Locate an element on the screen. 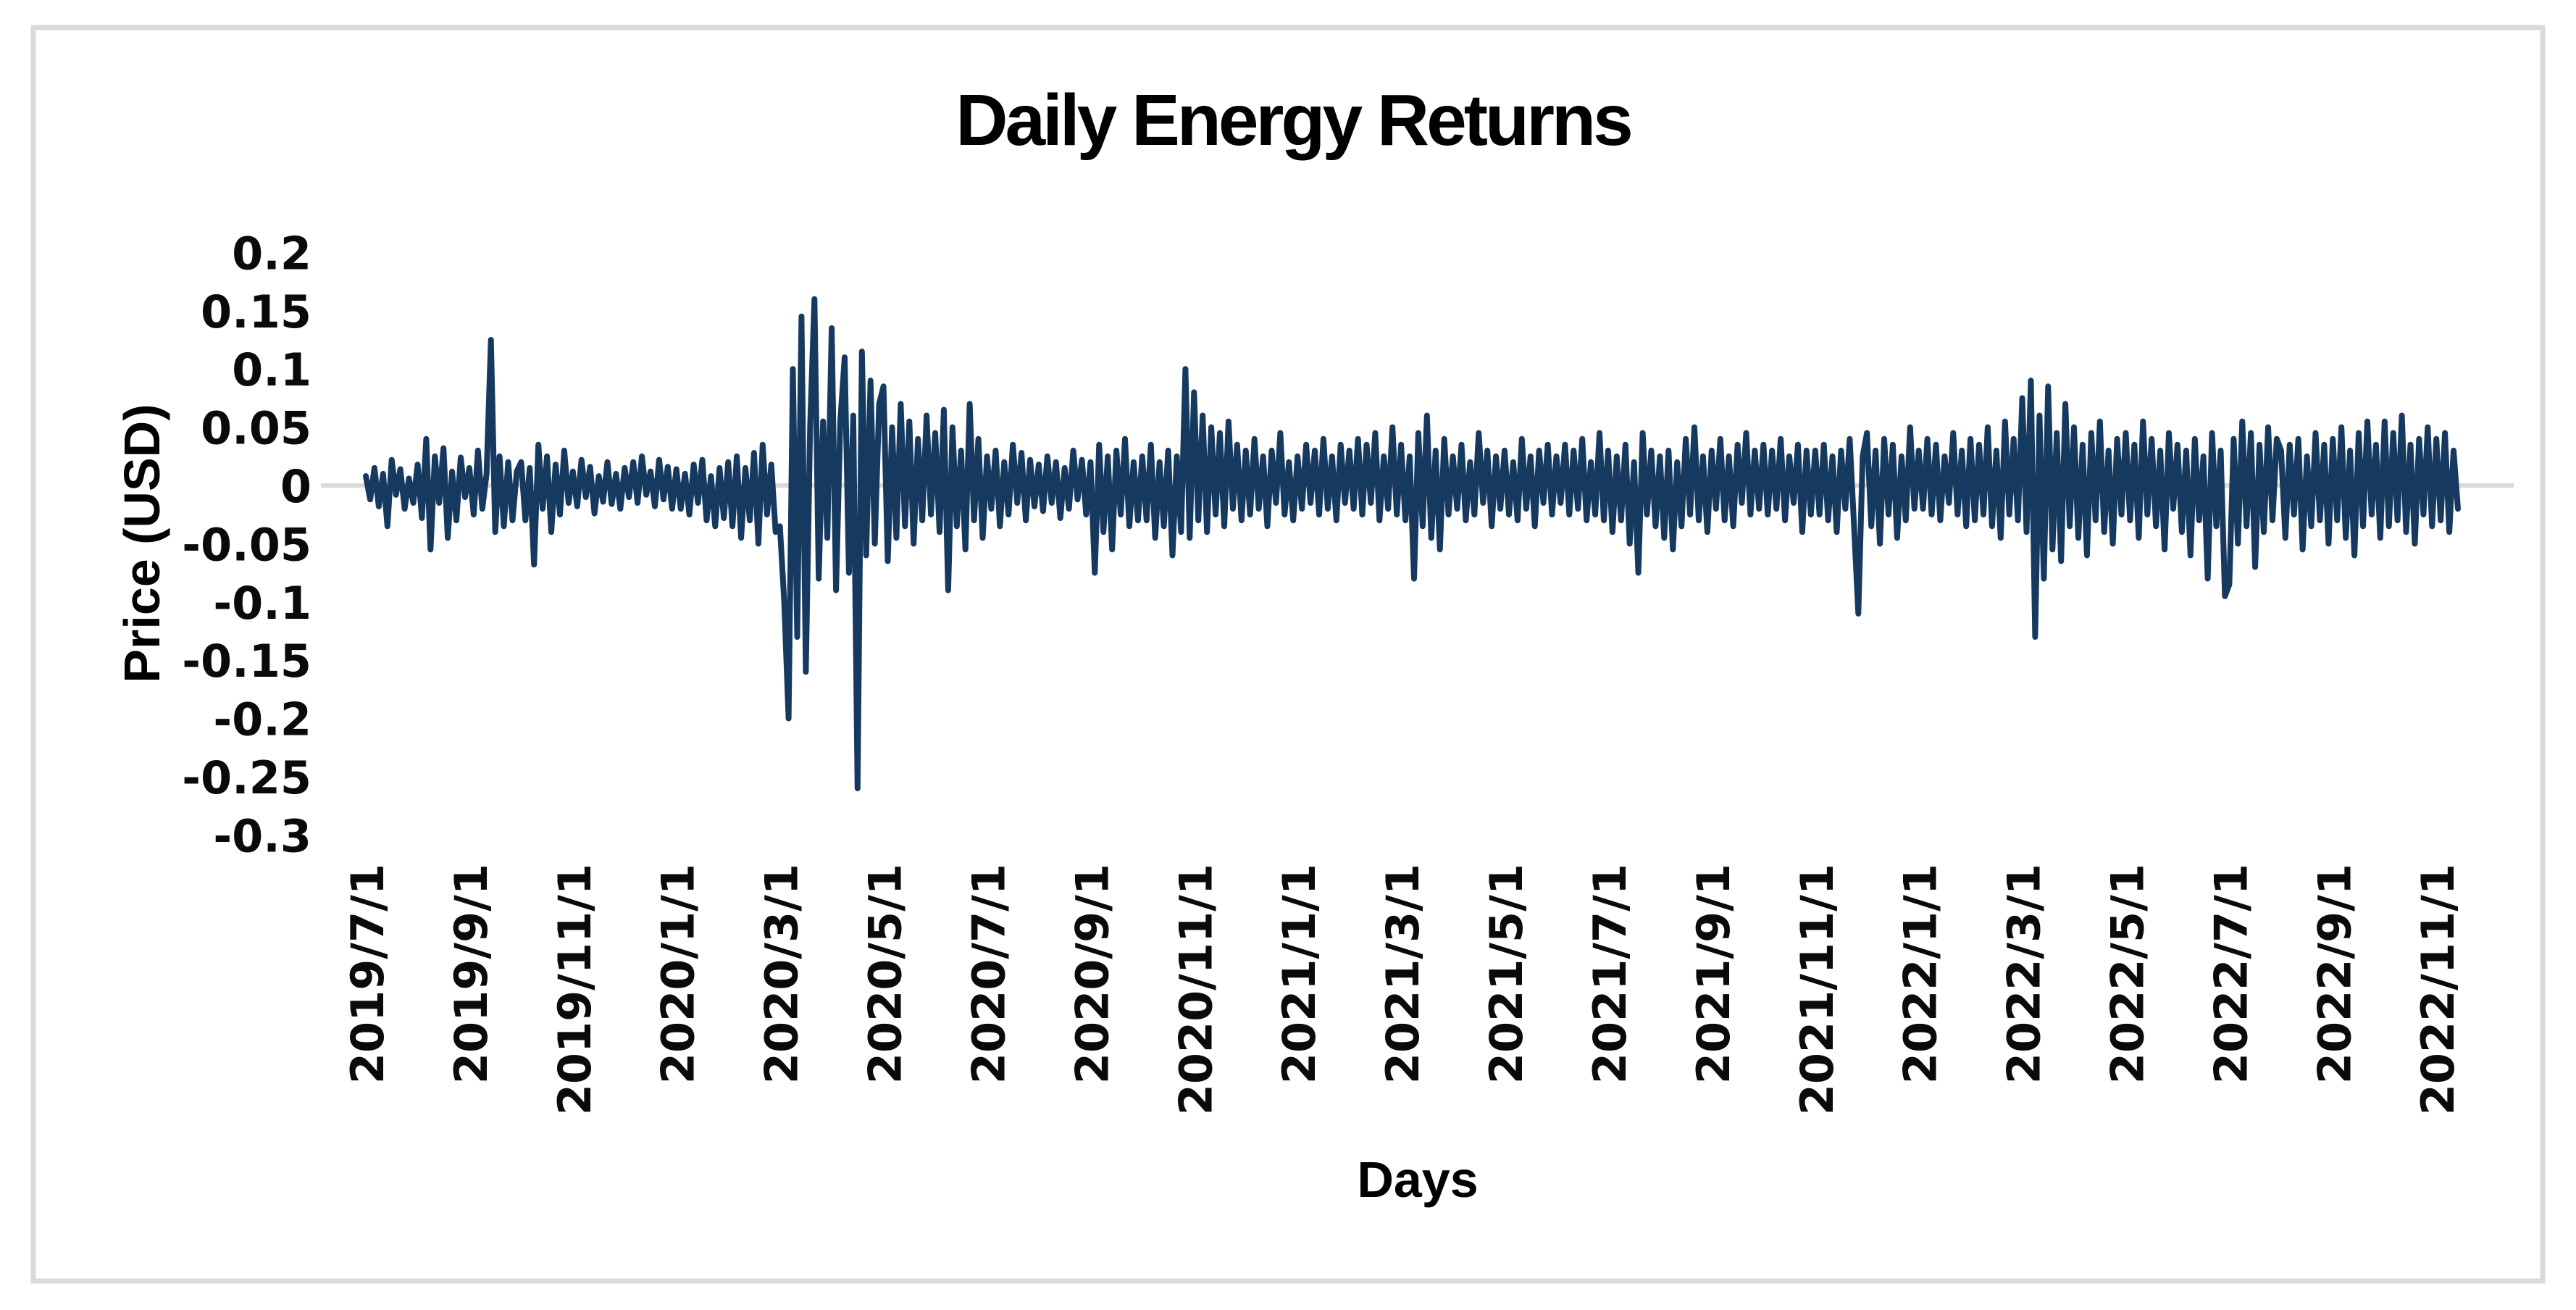  y-axis-title: Price (USD) is located at coordinates (142, 543).